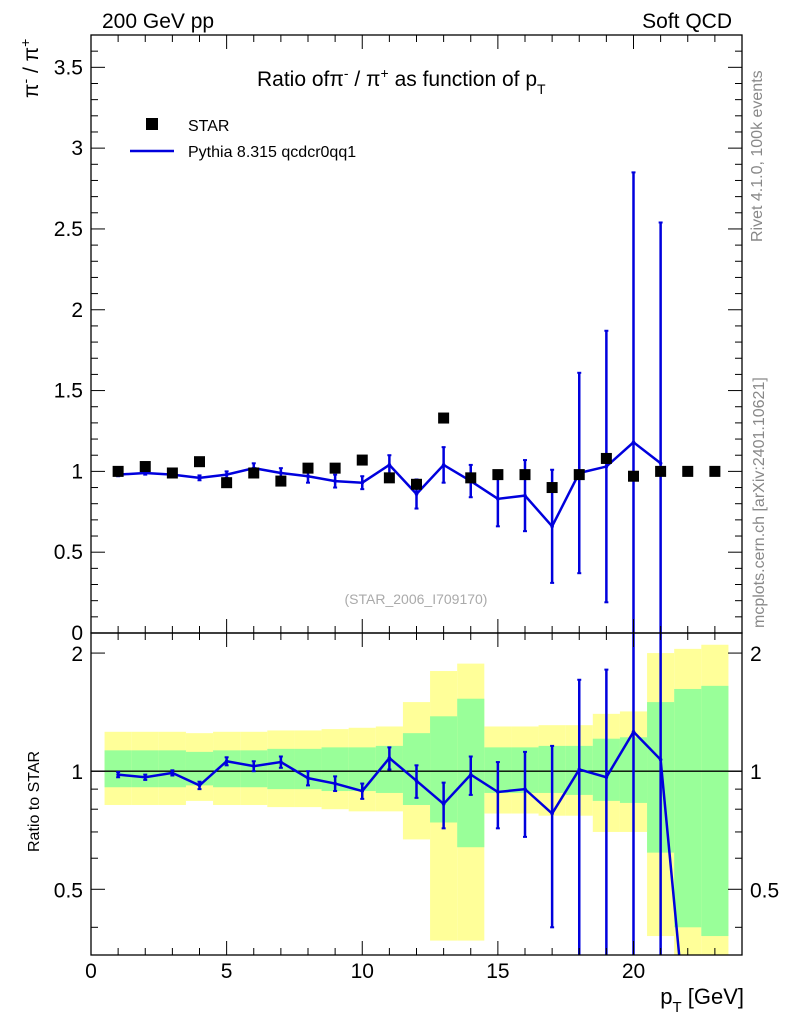 The image size is (786, 1029). What do you see at coordinates (152, 124) in the screenshot?
I see `legend-star-marker` at bounding box center [152, 124].